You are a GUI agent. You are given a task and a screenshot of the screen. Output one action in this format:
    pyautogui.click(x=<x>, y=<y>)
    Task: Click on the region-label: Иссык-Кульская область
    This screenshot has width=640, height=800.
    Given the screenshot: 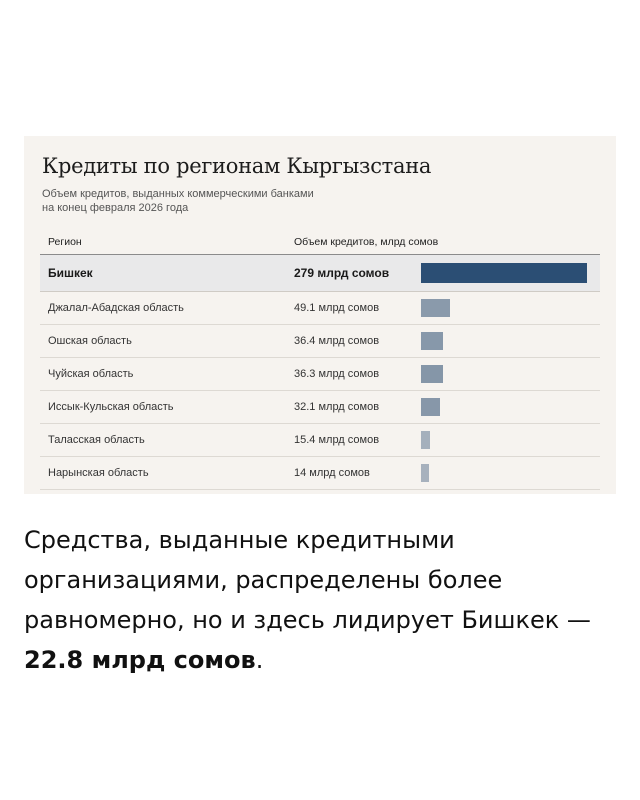 What is the action you would take?
    pyautogui.click(x=111, y=407)
    